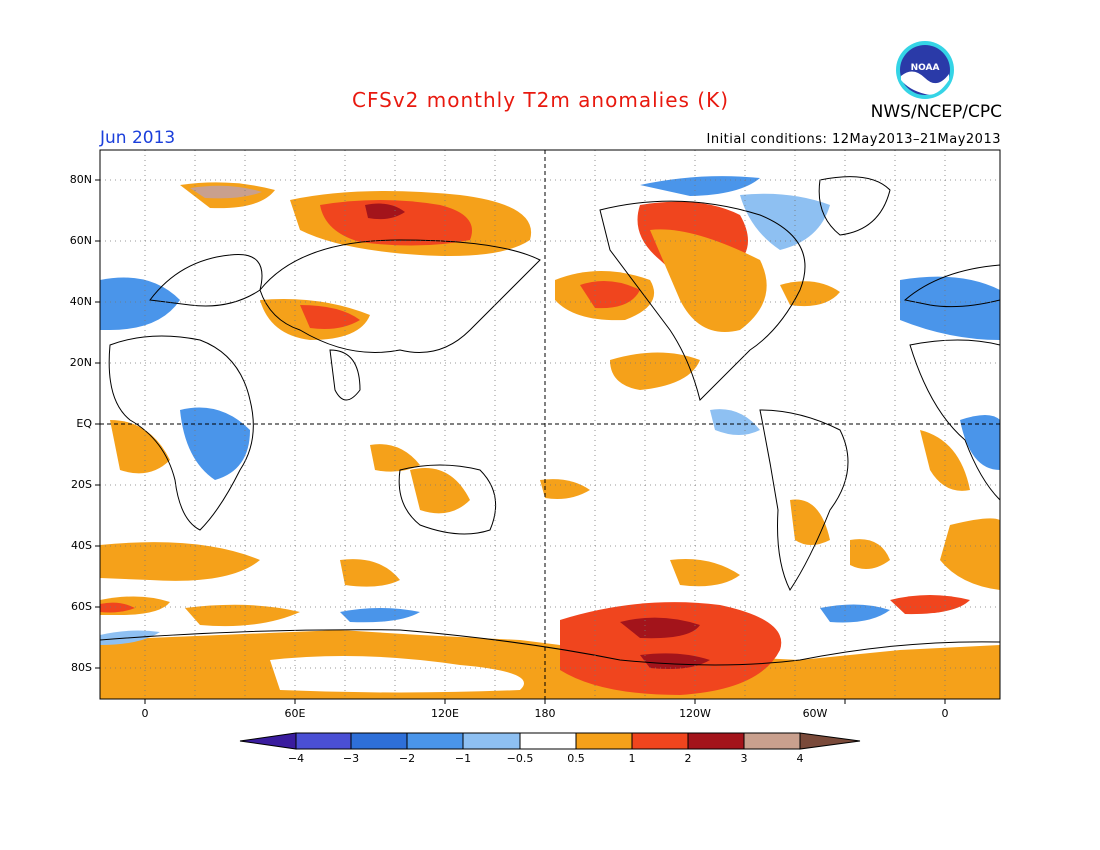  What do you see at coordinates (520, 758) in the screenshot?
I see `colorbar-label: −0.5` at bounding box center [520, 758].